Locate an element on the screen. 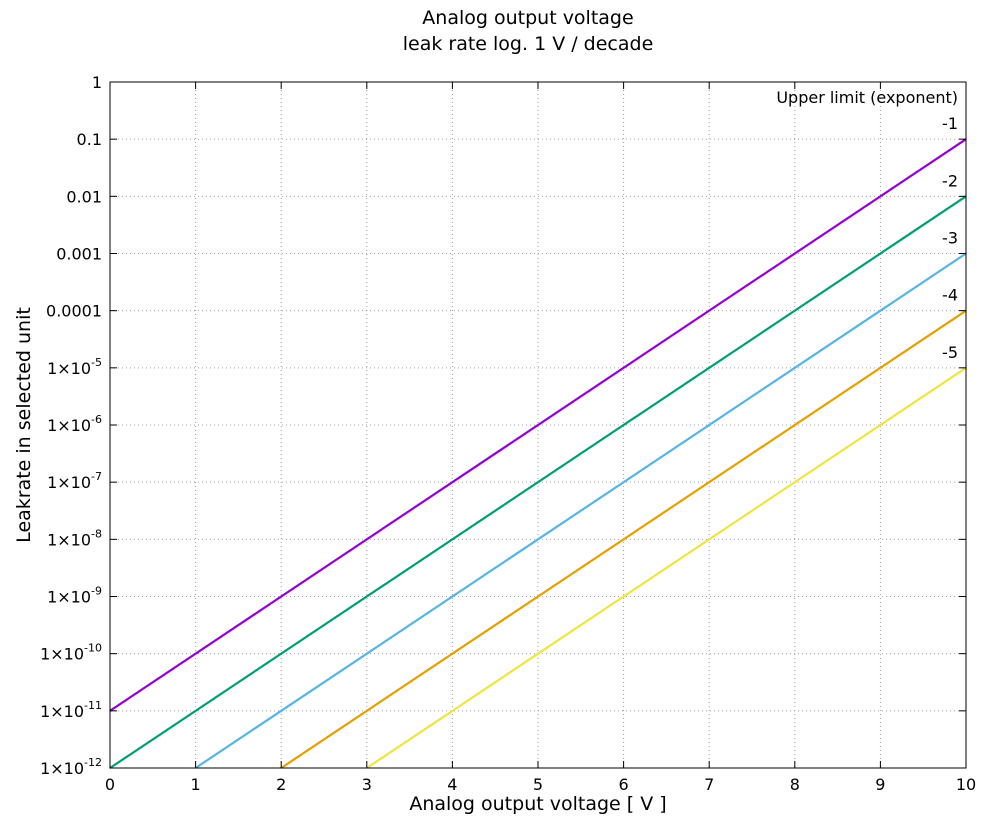 The height and width of the screenshot is (823, 995). y-tick-label-4: 0.0001 is located at coordinates (74, 311).